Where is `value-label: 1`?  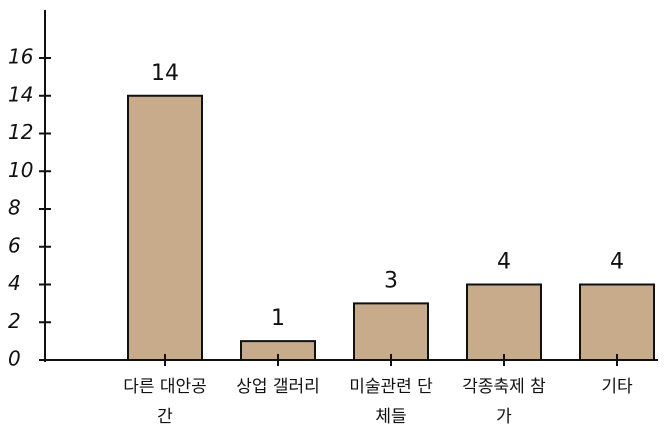
value-label: 1 is located at coordinates (278, 318).